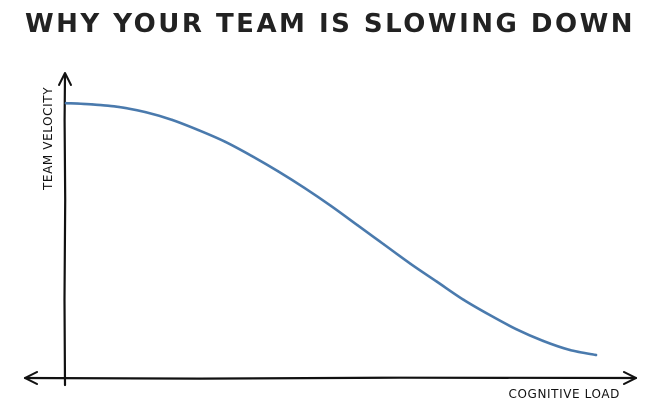 This screenshot has width=651, height=408. What do you see at coordinates (630, 378) in the screenshot?
I see `x-axis-arrowhead-right` at bounding box center [630, 378].